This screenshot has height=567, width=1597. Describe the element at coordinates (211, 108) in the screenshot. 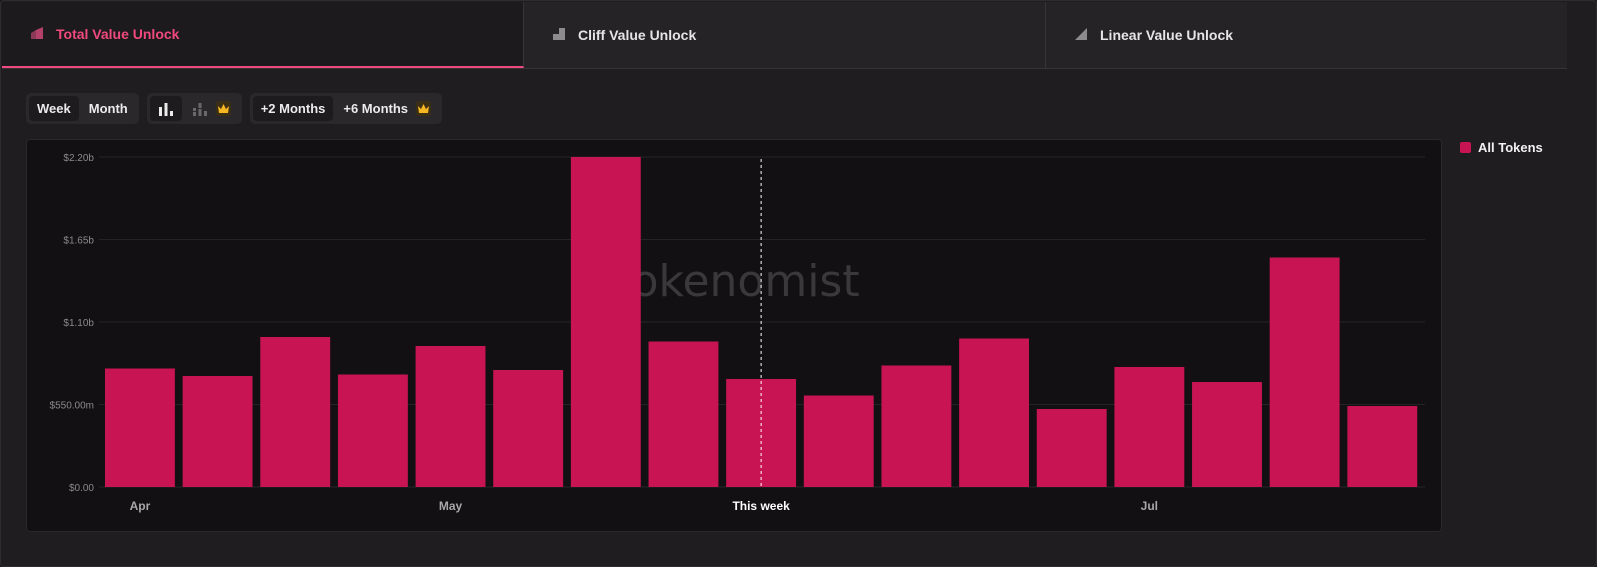

I see `stacked-bar-chart-button` at that location.